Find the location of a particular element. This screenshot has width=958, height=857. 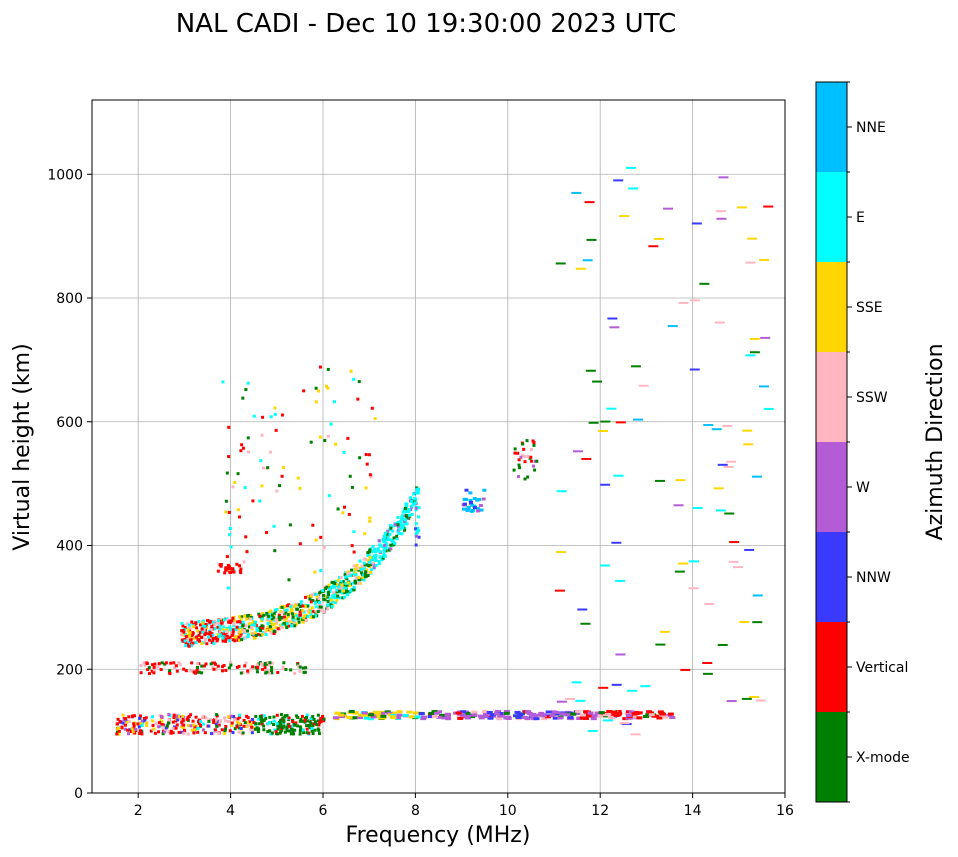

colorbar-tick-label: W is located at coordinates (863, 488).